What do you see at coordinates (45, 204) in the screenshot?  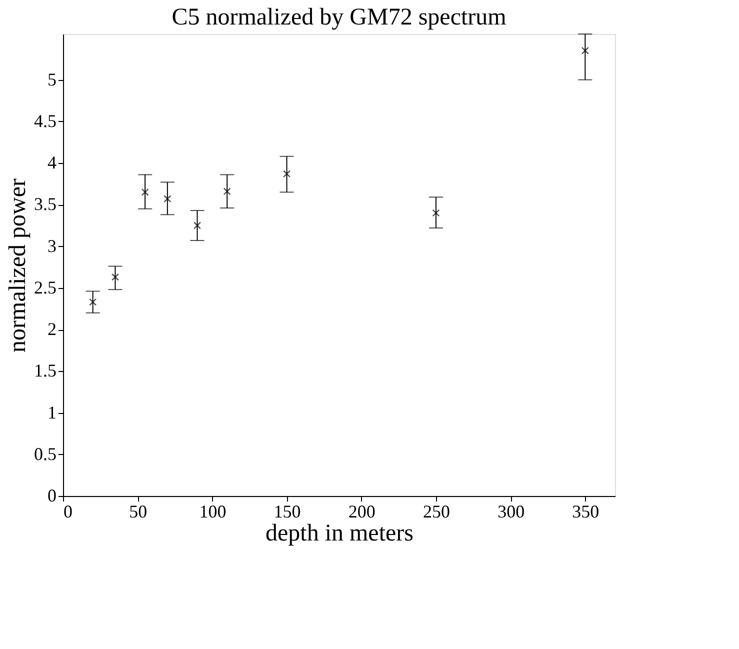 I see `y-tick-label: 3.5` at bounding box center [45, 204].